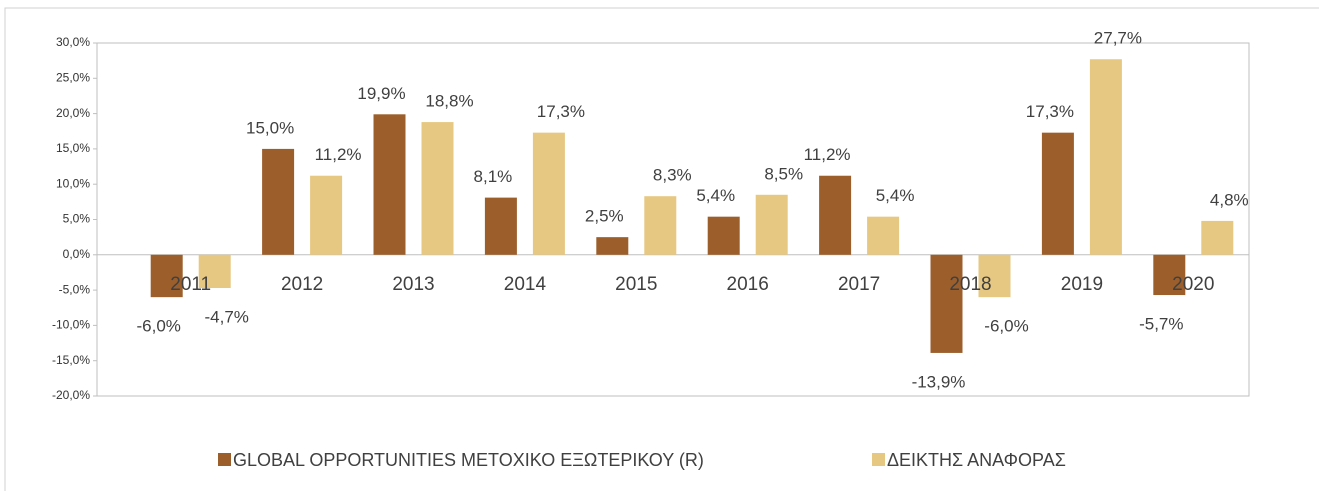  Describe the element at coordinates (976, 460) in the screenshot. I see `legend-label: ΔΕΙΚΤΗΣ ΑΝΑΦΟΡΑΣ` at that location.